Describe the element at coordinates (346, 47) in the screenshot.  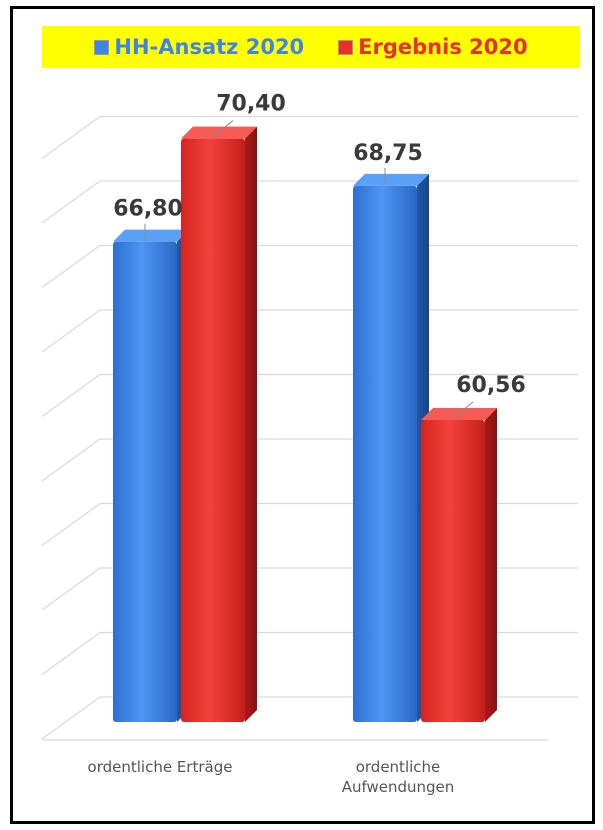
I see `legend-swatch-red-icon` at that location.